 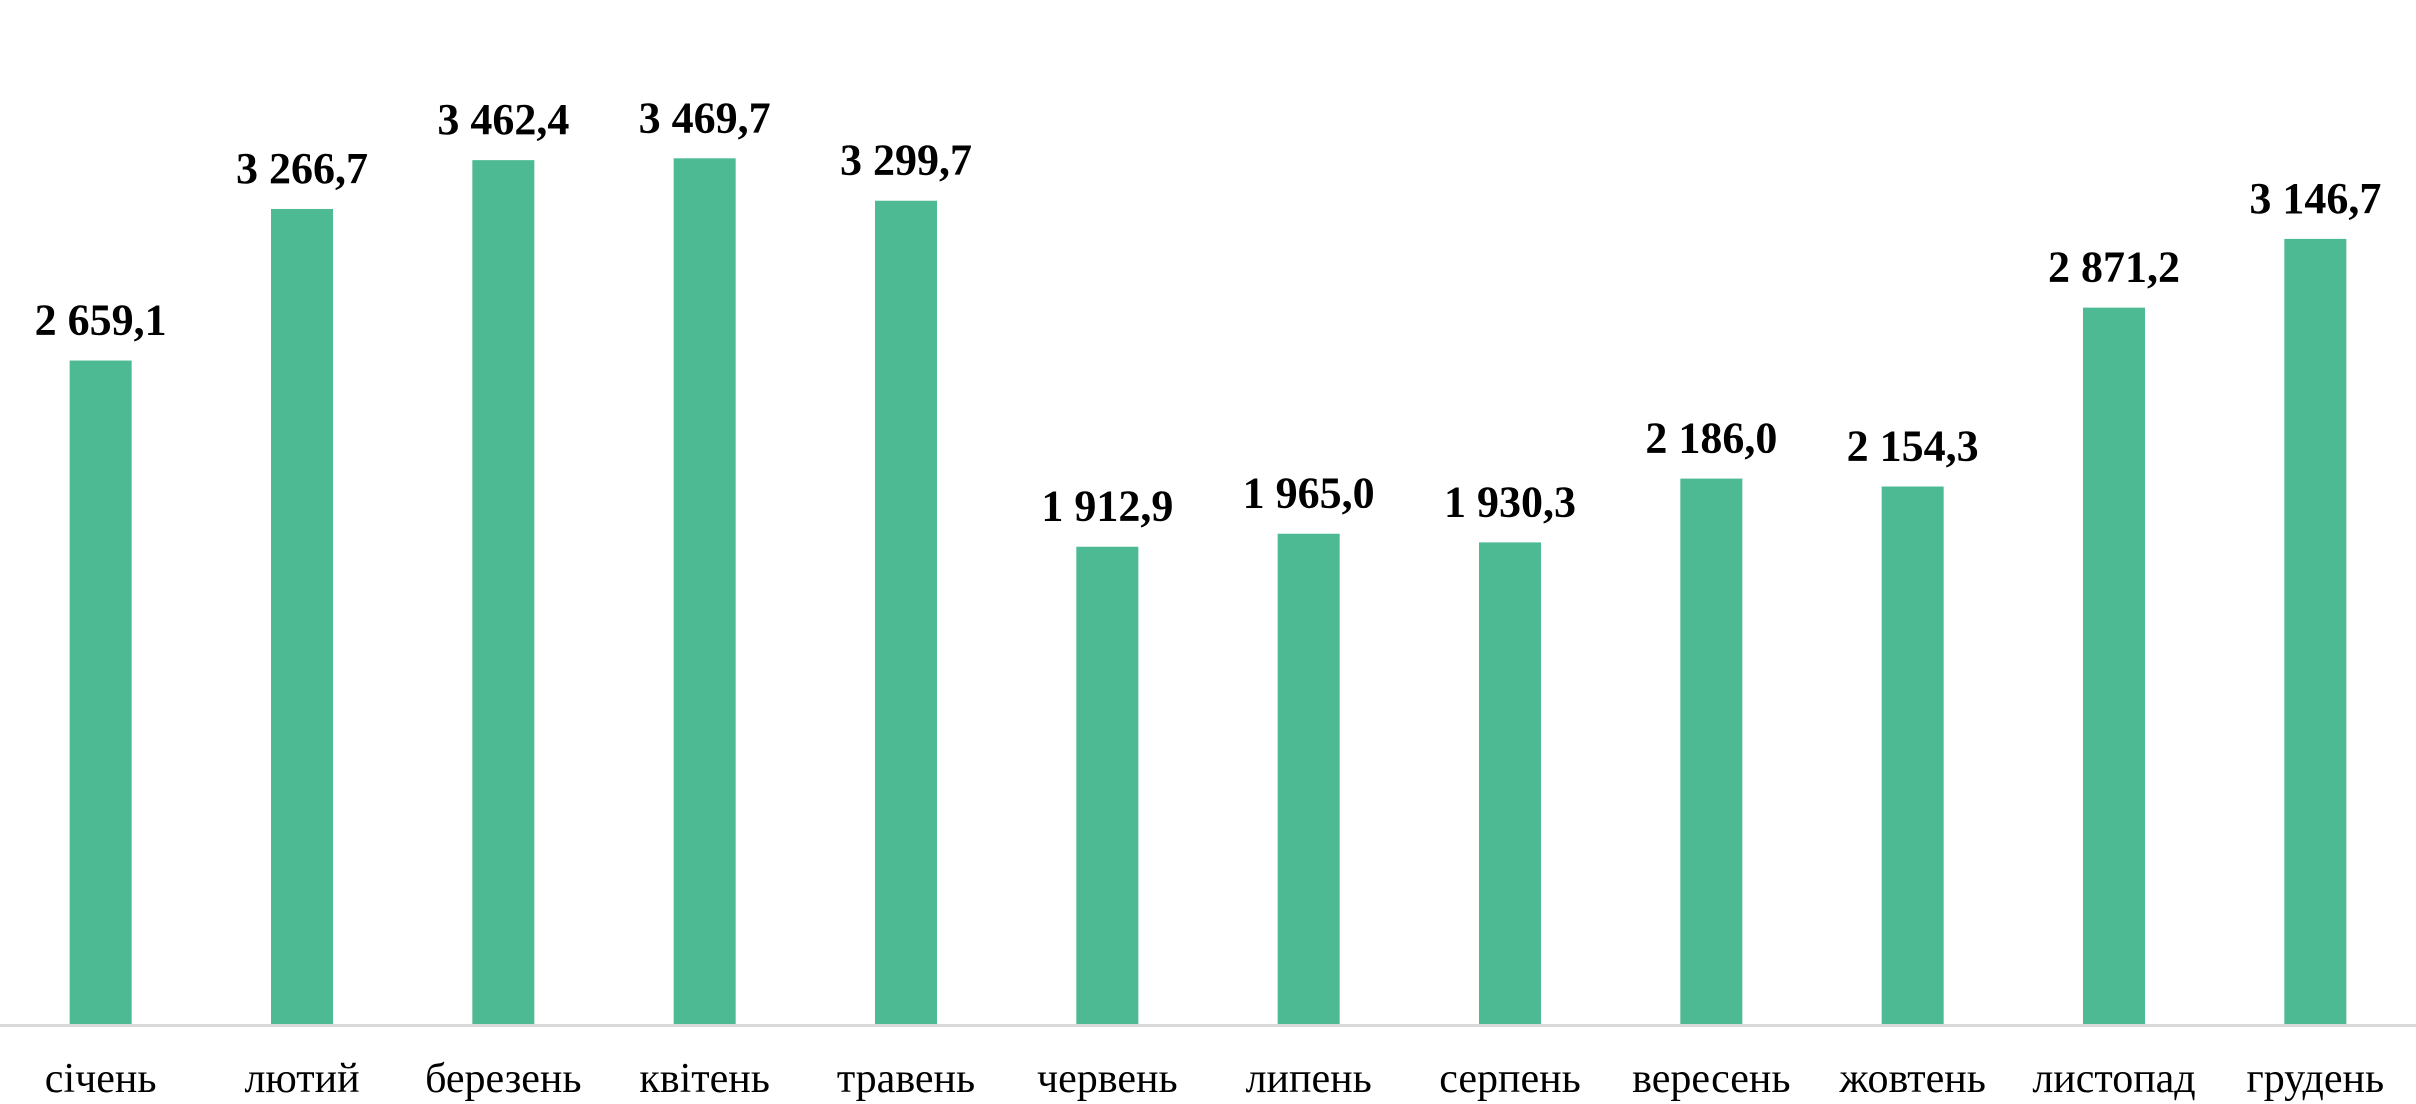 What do you see at coordinates (2315, 198) in the screenshot?
I see `value-label-11: 3 146,7` at bounding box center [2315, 198].